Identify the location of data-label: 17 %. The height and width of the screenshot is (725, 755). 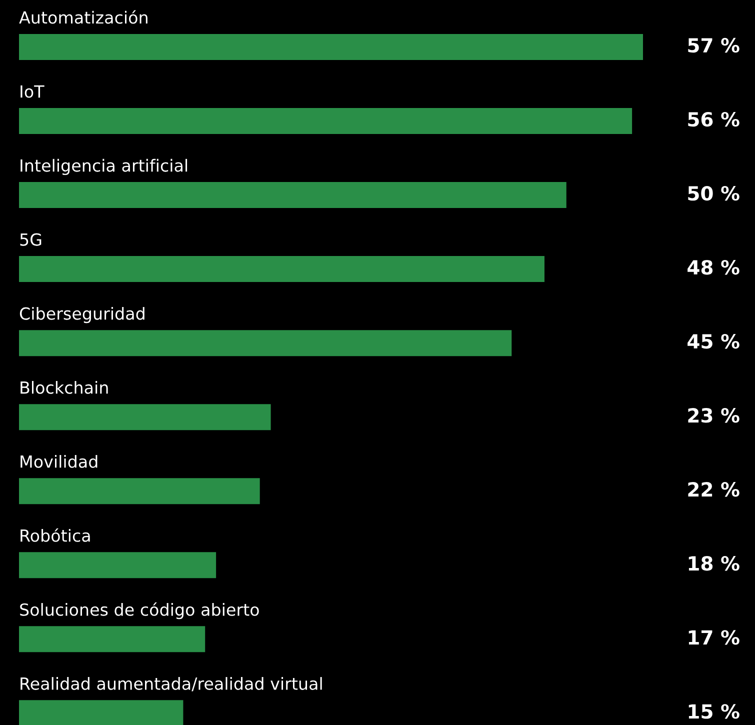
(714, 637).